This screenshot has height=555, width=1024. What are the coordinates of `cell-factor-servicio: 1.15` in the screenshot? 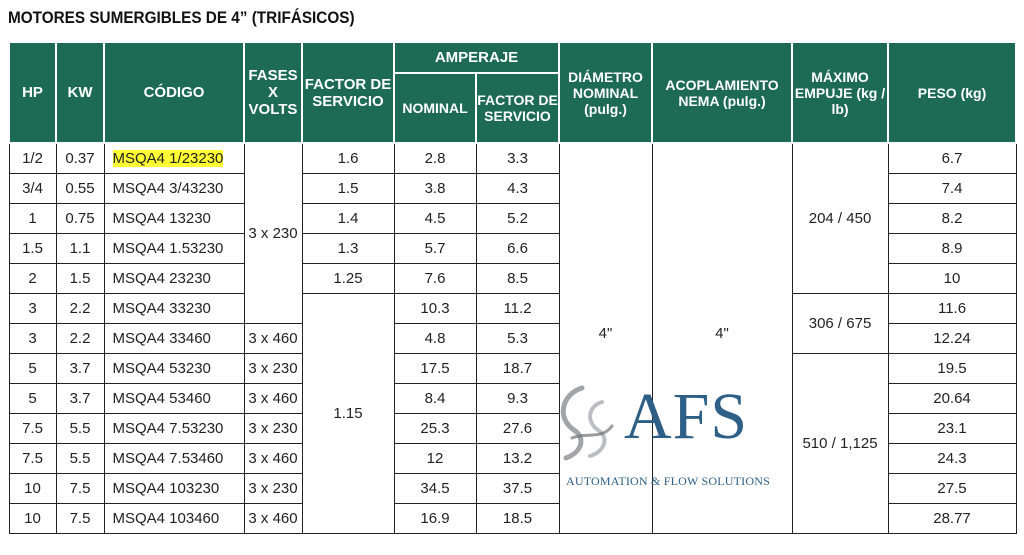 It's located at (348, 413).